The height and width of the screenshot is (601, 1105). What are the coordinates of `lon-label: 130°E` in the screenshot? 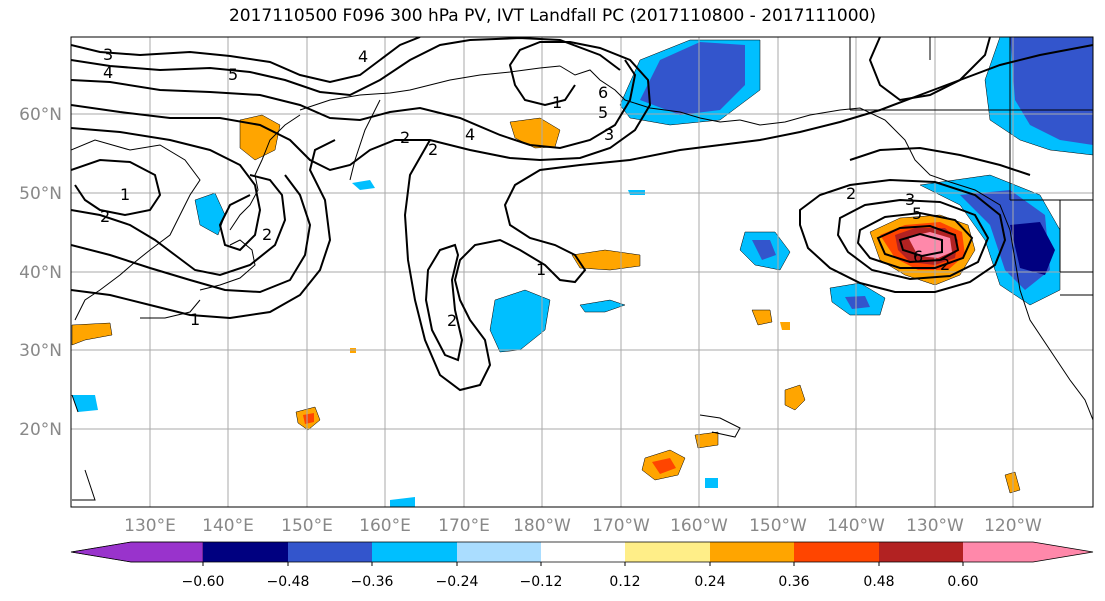 It's located at (150, 526).